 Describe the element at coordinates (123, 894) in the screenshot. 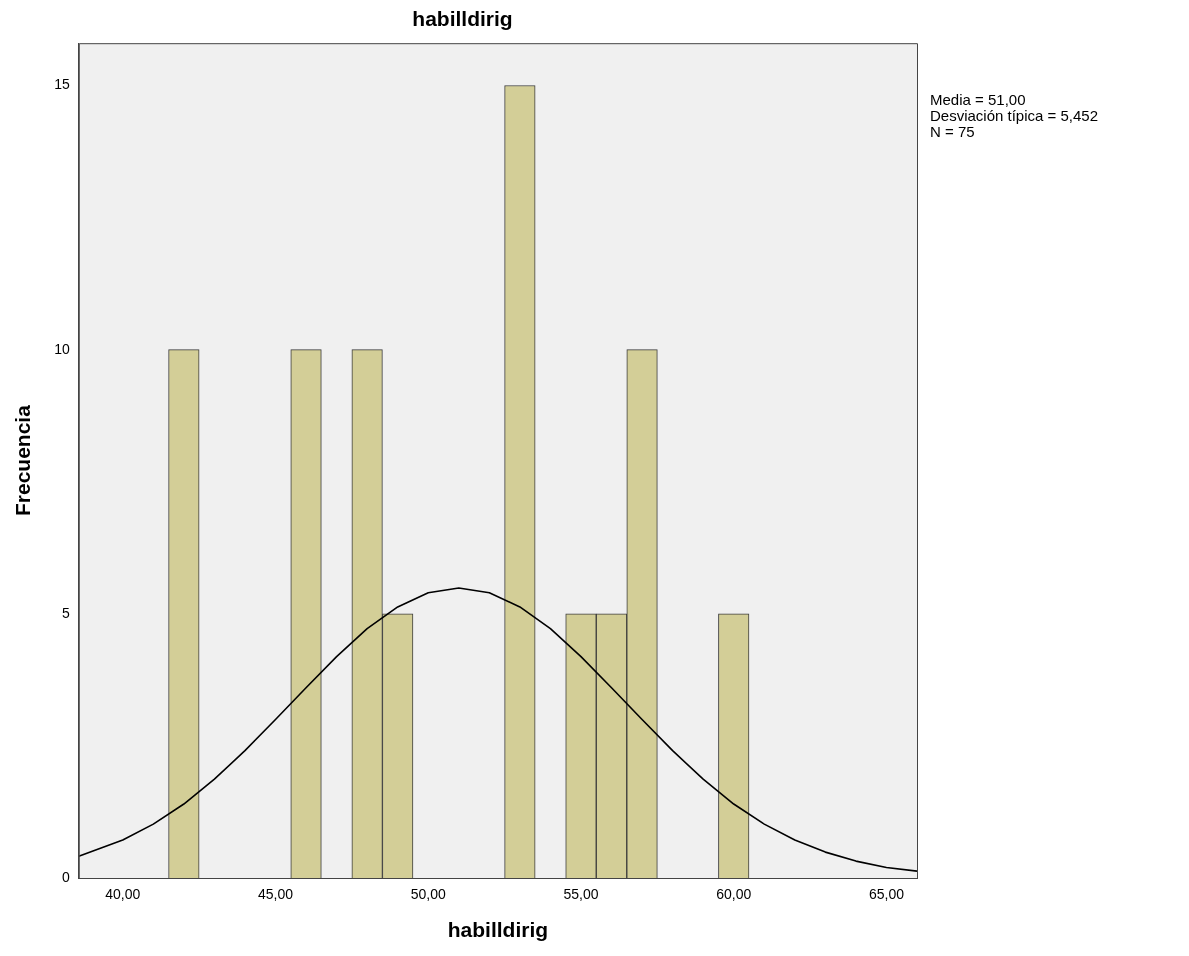

I see `x-tick-label: 40,00` at that location.